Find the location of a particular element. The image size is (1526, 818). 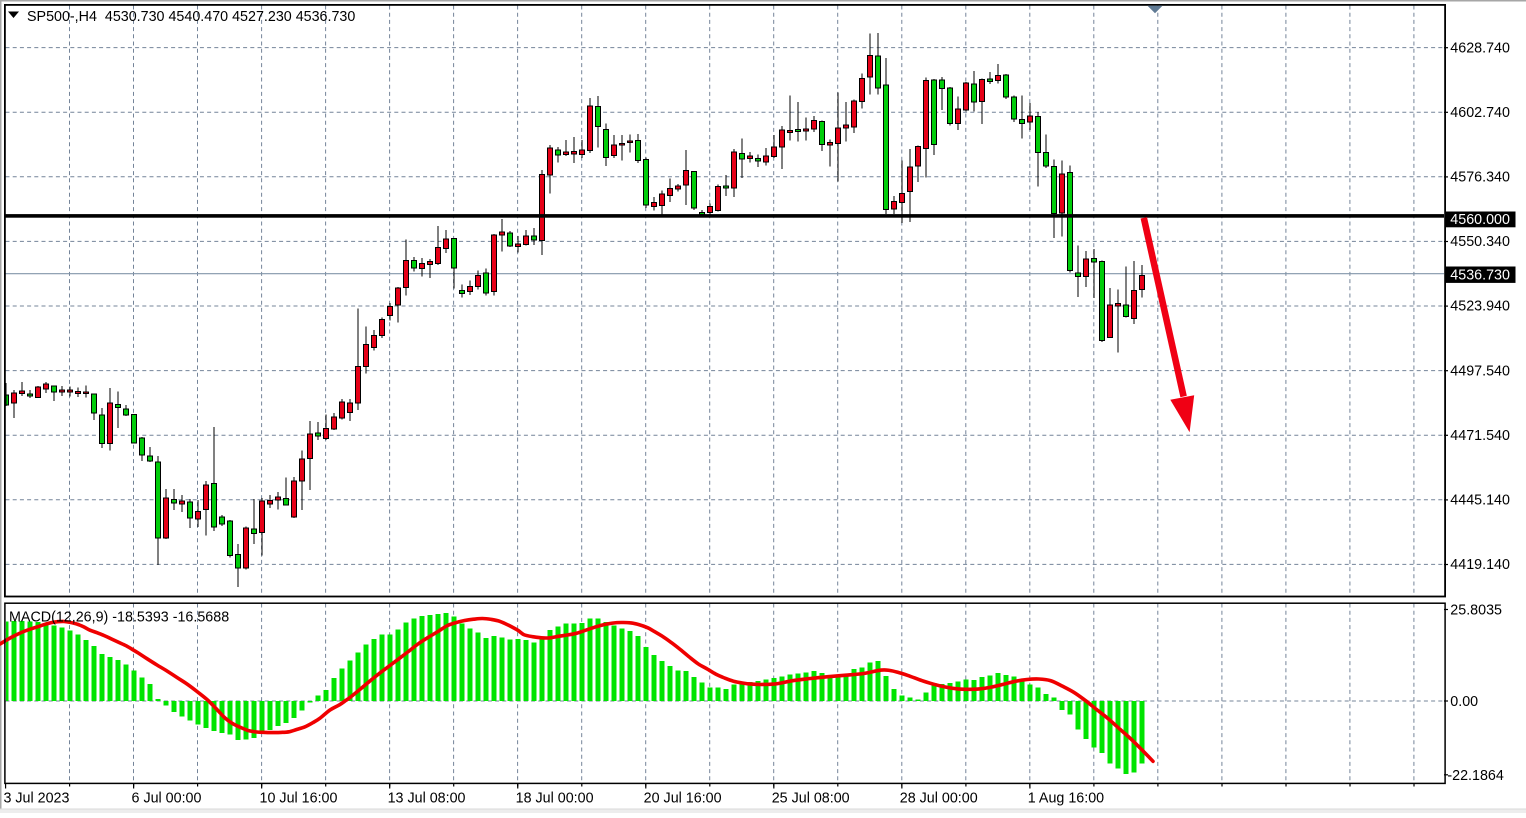

svg-text: 4471.540 is located at coordinates (1480, 436).